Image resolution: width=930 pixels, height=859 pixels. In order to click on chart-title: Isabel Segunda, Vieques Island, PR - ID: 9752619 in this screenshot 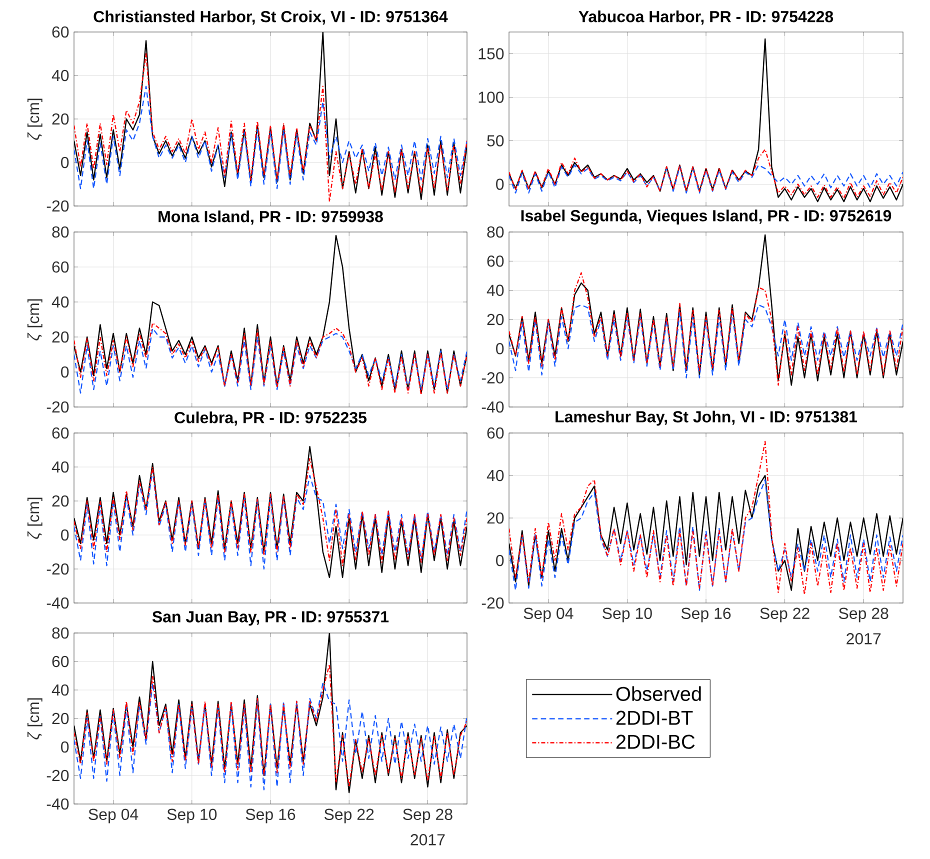, I will do `click(706, 217)`.